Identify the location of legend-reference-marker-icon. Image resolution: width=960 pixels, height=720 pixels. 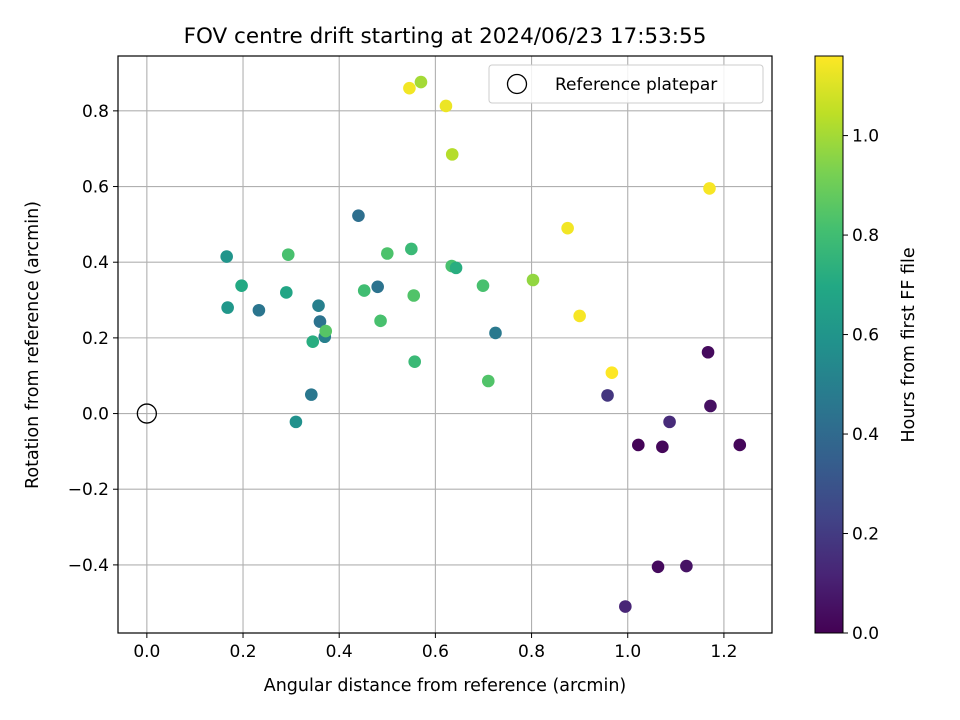
(517, 84).